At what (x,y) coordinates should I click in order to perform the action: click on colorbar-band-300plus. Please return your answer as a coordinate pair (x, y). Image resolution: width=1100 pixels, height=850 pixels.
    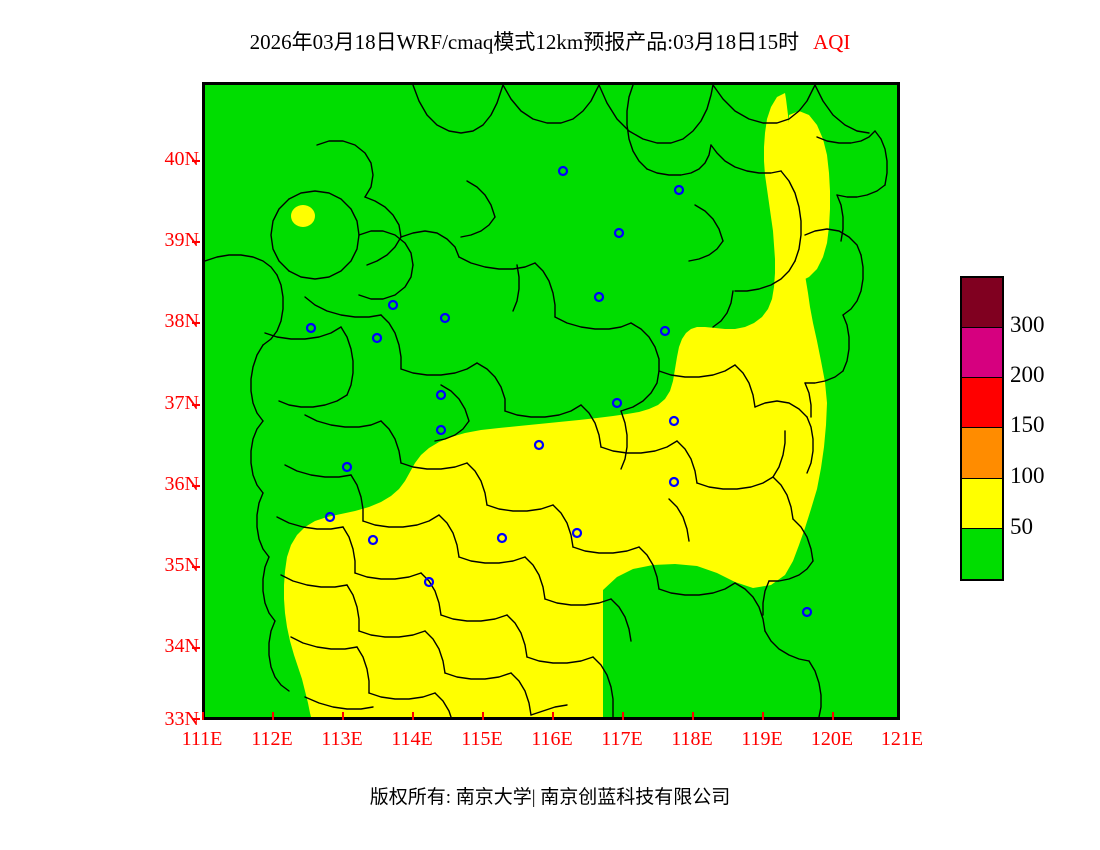
    Looking at the image, I should click on (982, 303).